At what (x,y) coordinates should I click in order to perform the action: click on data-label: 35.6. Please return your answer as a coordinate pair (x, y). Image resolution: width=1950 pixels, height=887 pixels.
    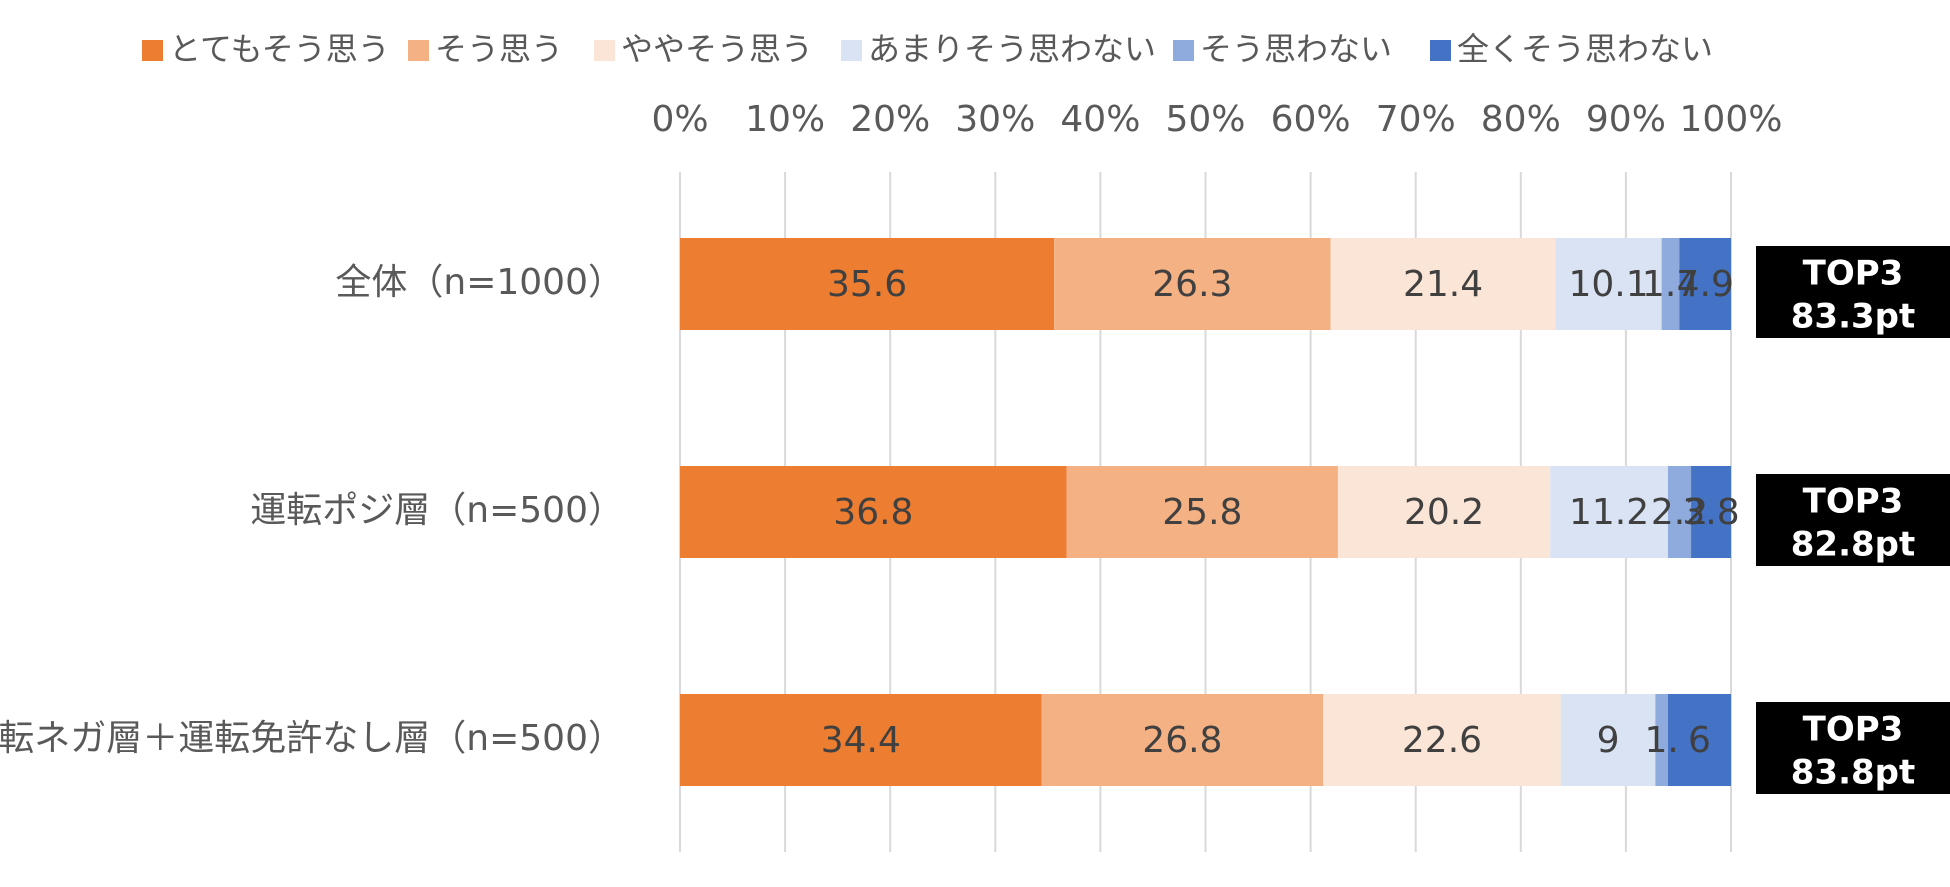
    Looking at the image, I should click on (867, 284).